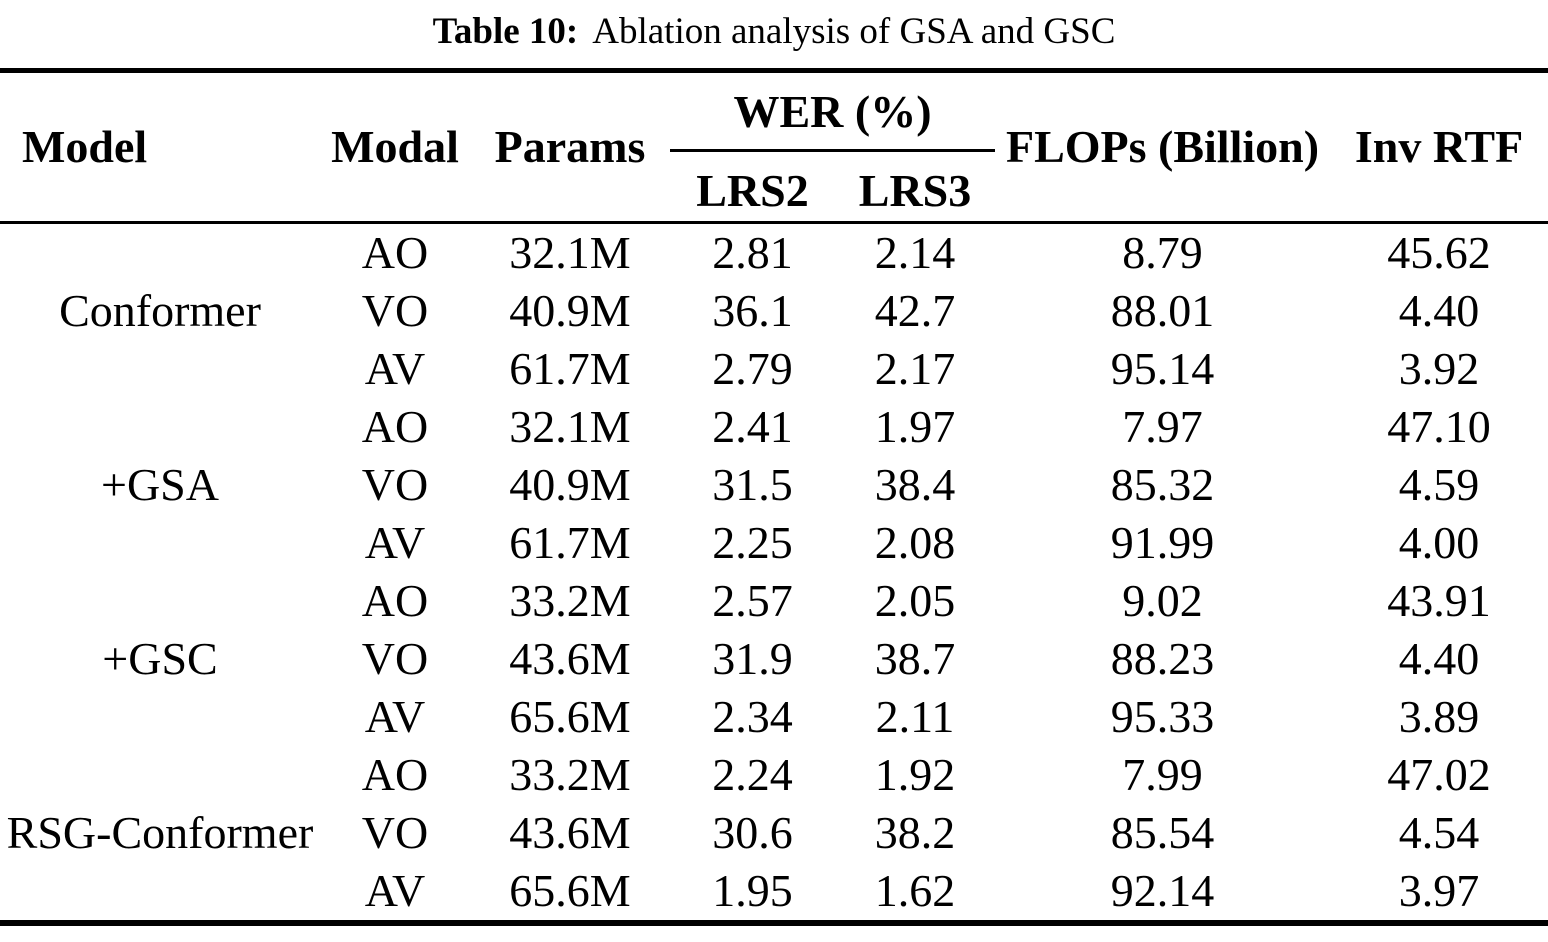 The height and width of the screenshot is (942, 1548). What do you see at coordinates (915, 368) in the screenshot?
I see `cell-lrs3: 2.17` at bounding box center [915, 368].